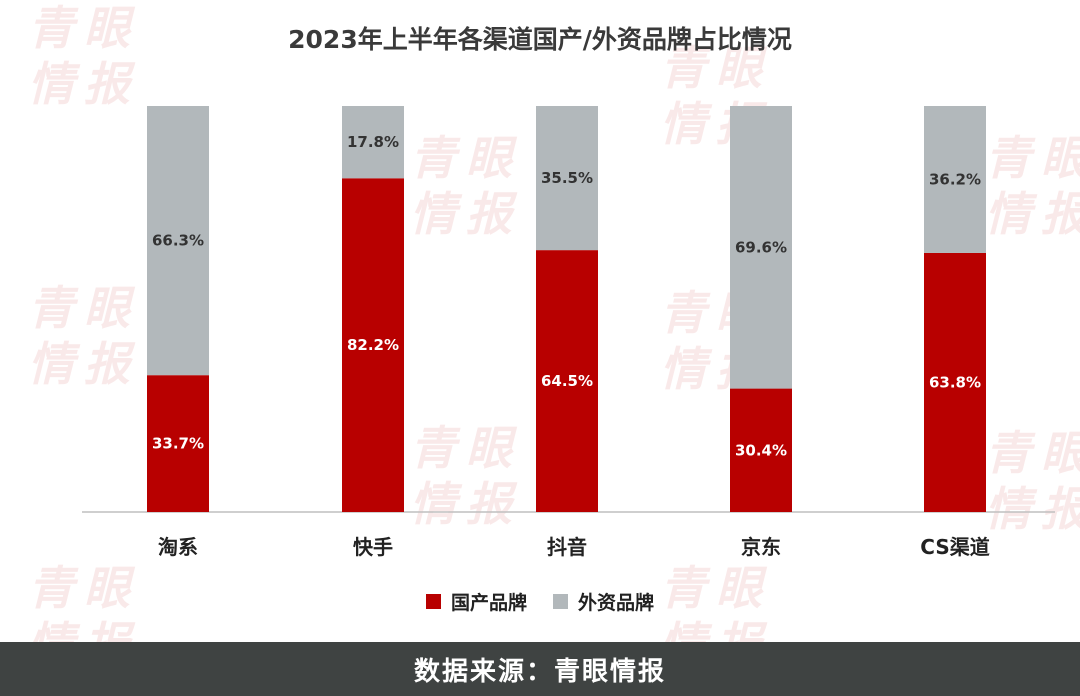 The image size is (1080, 696). I want to click on data-label-domestic-2: 64.5%, so click(567, 381).